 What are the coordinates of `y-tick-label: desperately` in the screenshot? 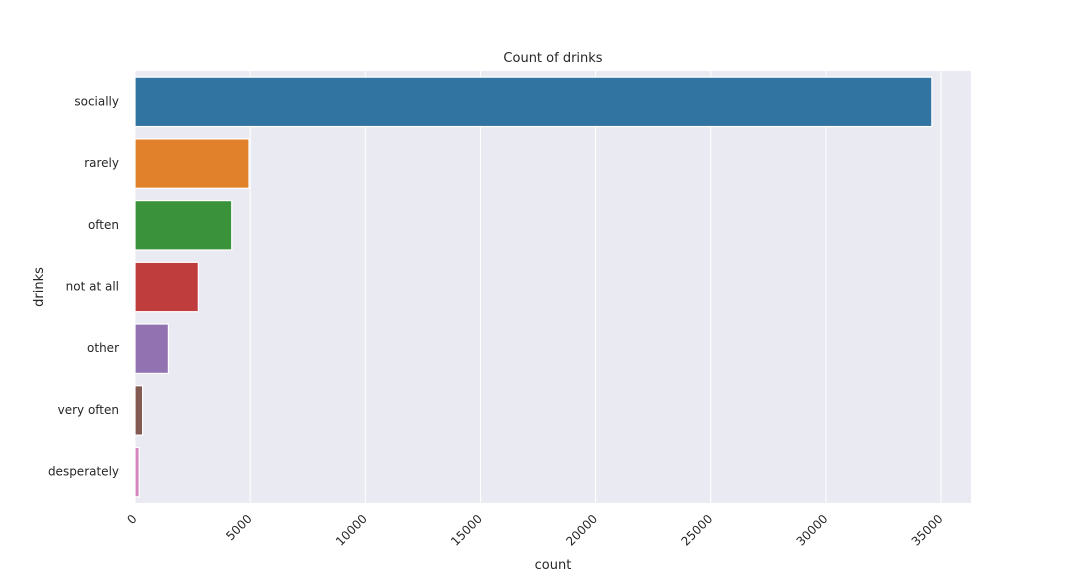 It's located at (83, 472).